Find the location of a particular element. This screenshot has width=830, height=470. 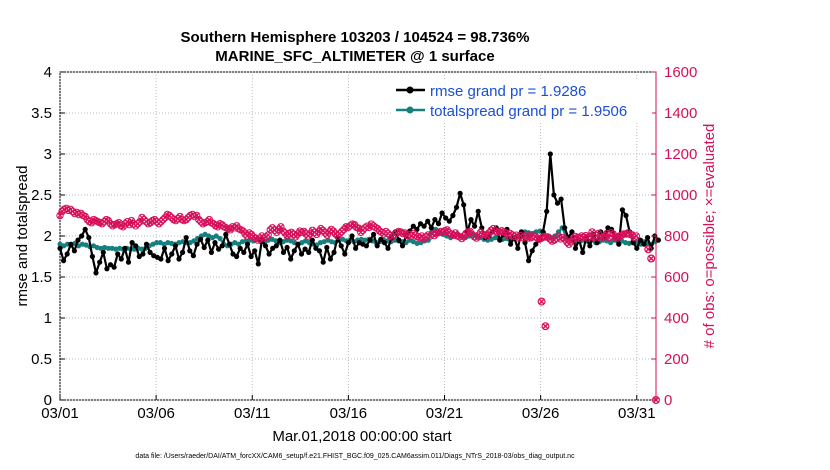

y-tick-label-right: 200 is located at coordinates (676, 359).